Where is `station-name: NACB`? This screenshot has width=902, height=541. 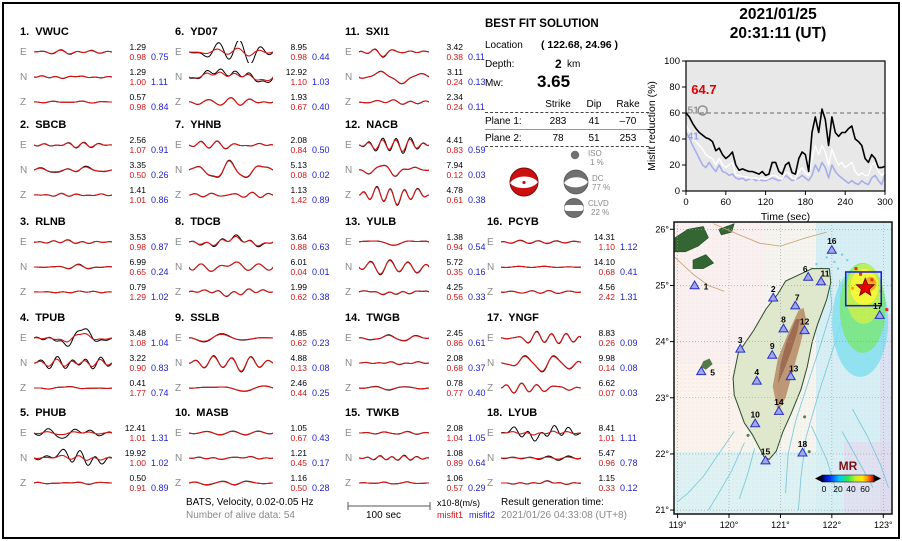
station-name: NACB is located at coordinates (382, 125).